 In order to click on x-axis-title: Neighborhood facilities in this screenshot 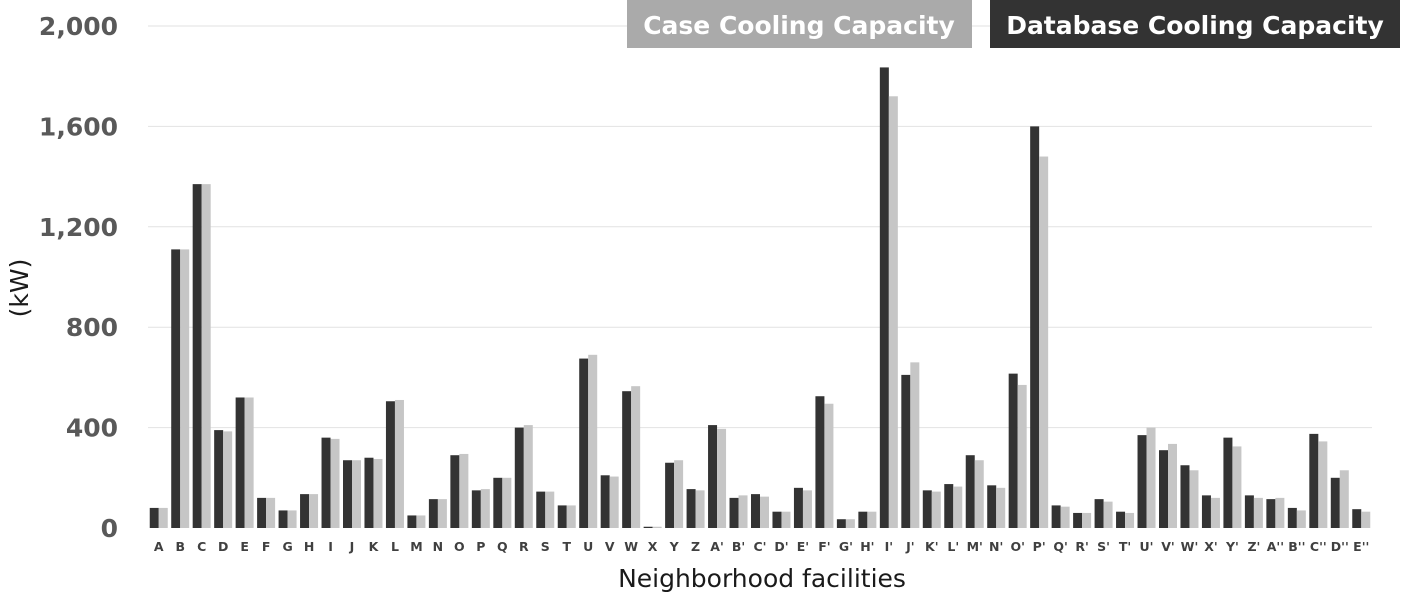, I will do `click(762, 578)`.